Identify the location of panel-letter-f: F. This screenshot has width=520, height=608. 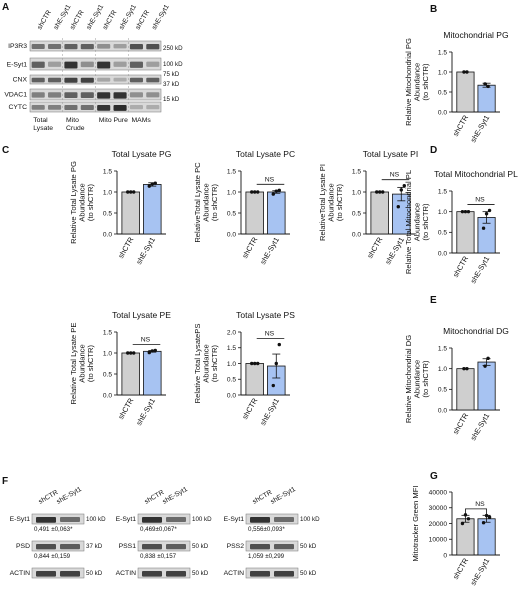
(5, 481).